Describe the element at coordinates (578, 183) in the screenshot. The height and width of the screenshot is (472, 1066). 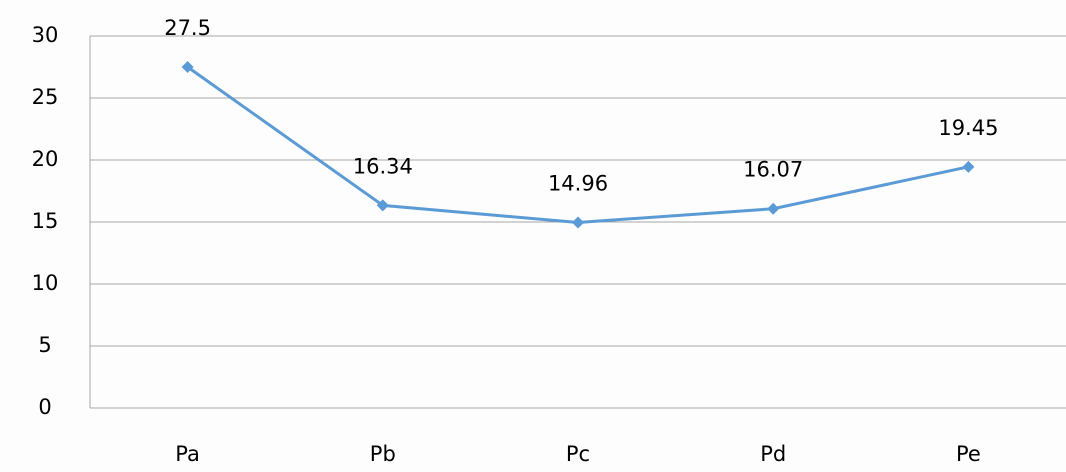
I see `data-label: 14.96` at that location.